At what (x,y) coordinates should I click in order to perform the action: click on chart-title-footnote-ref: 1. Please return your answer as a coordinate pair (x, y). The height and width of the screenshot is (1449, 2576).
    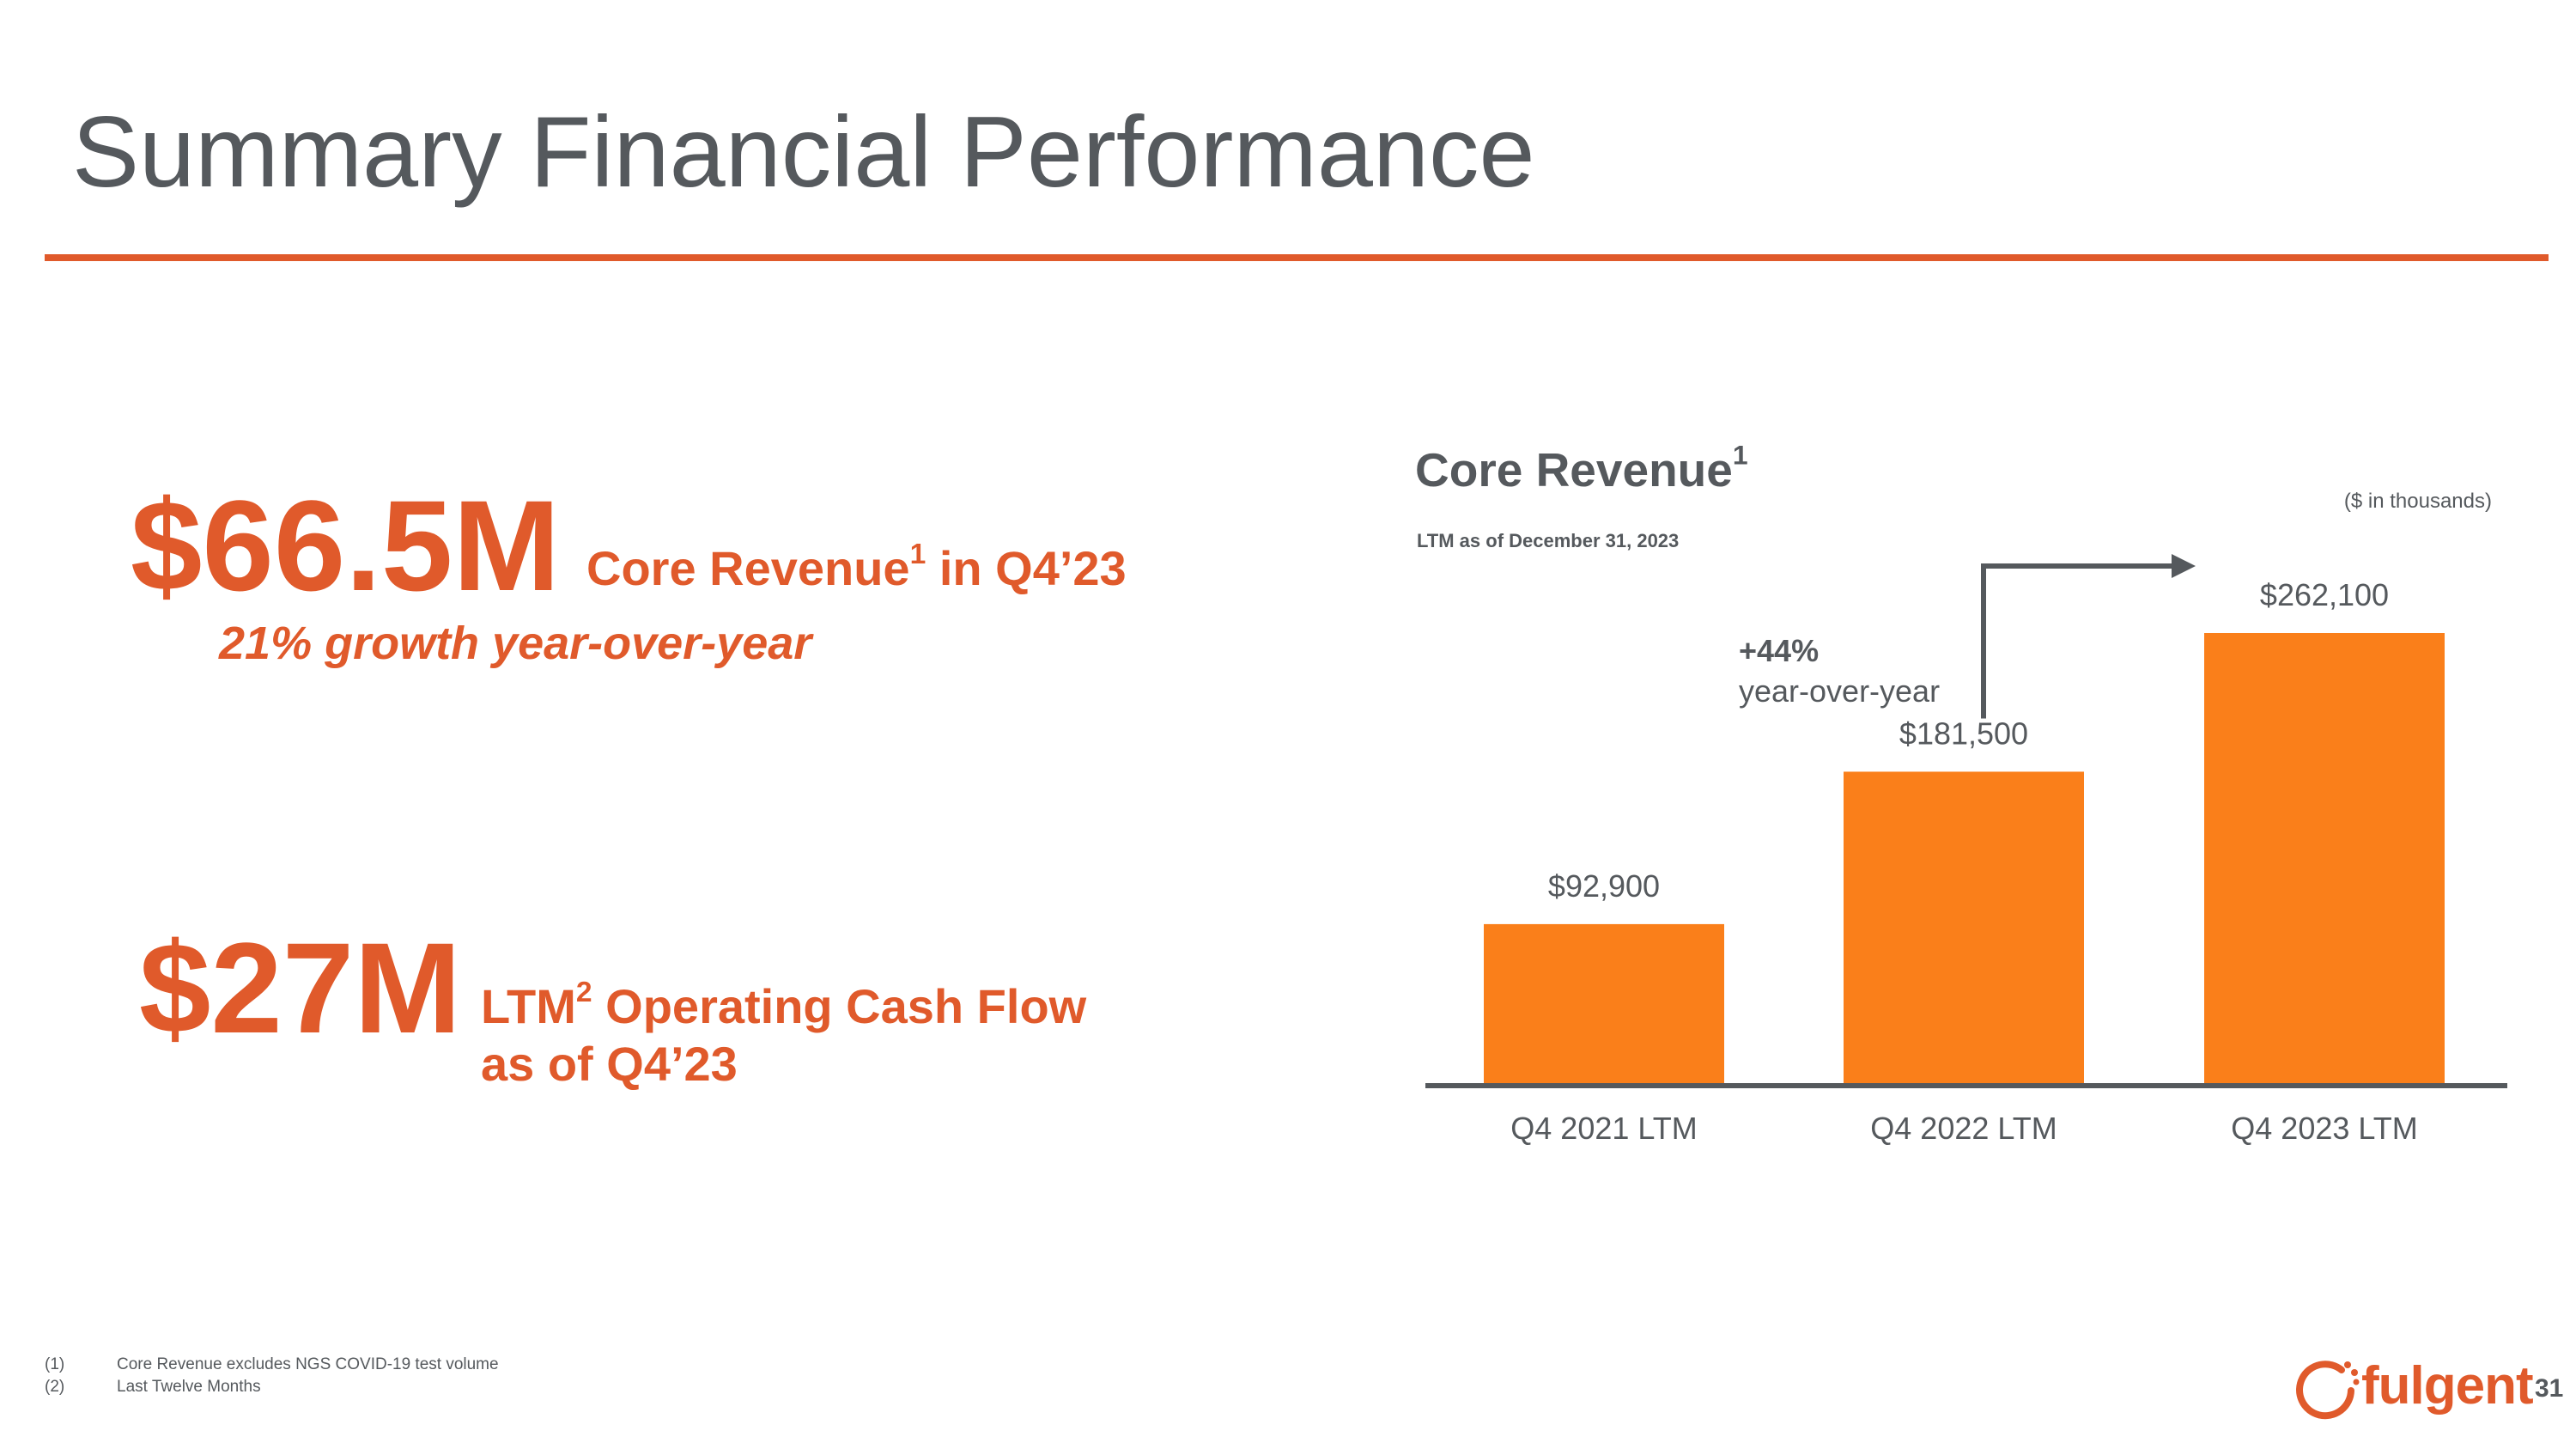
    Looking at the image, I should click on (1740, 455).